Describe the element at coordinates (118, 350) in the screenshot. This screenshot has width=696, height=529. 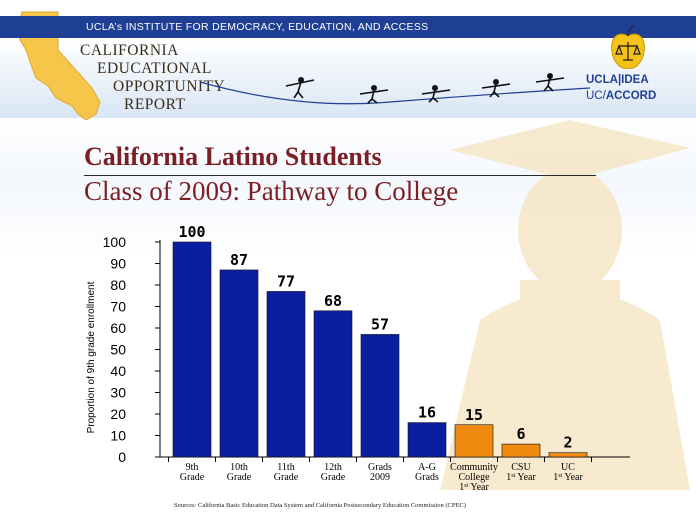
I see `y-tick-label: 50` at that location.